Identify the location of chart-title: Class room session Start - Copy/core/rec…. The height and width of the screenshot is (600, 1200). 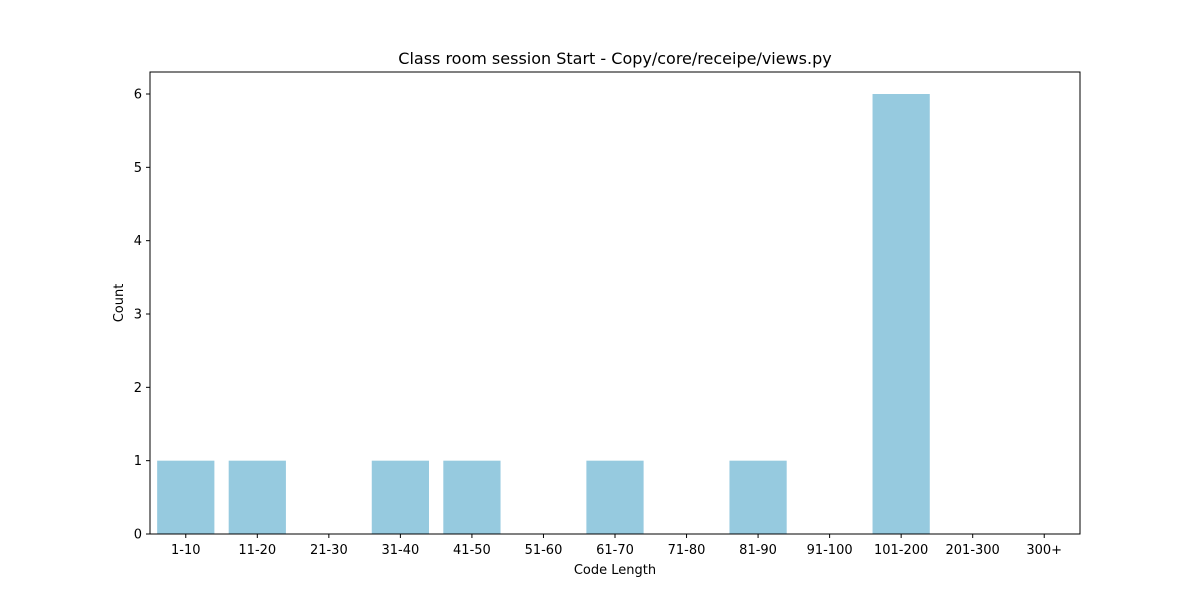
(614, 58).